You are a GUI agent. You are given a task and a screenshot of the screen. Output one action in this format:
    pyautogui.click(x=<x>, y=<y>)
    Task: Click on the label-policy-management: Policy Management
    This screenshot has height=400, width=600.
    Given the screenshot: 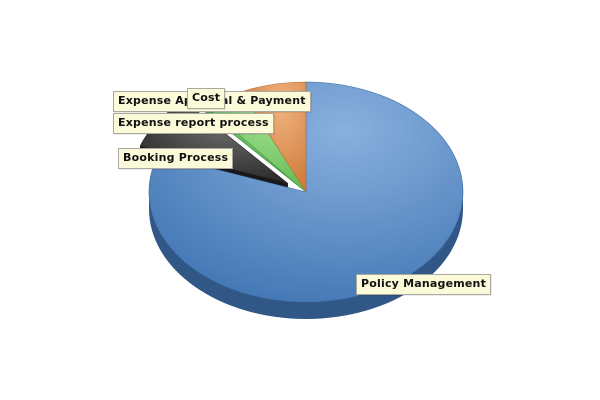 What is the action you would take?
    pyautogui.click(x=423, y=284)
    